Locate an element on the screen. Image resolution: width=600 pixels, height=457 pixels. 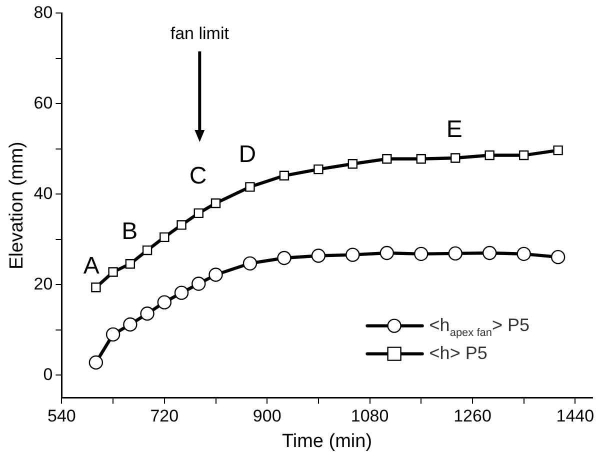
x-tick-label: 1260 is located at coordinates (473, 416).